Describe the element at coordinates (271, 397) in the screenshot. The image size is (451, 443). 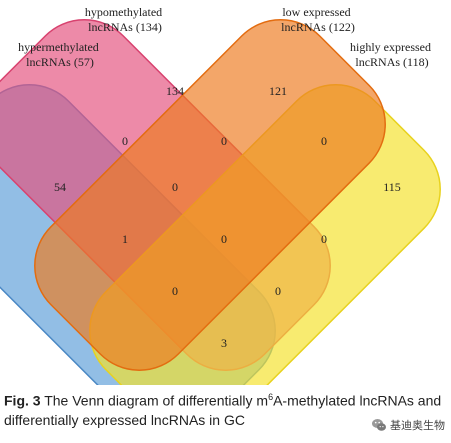
I see `caption-superscript: 6` at that location.